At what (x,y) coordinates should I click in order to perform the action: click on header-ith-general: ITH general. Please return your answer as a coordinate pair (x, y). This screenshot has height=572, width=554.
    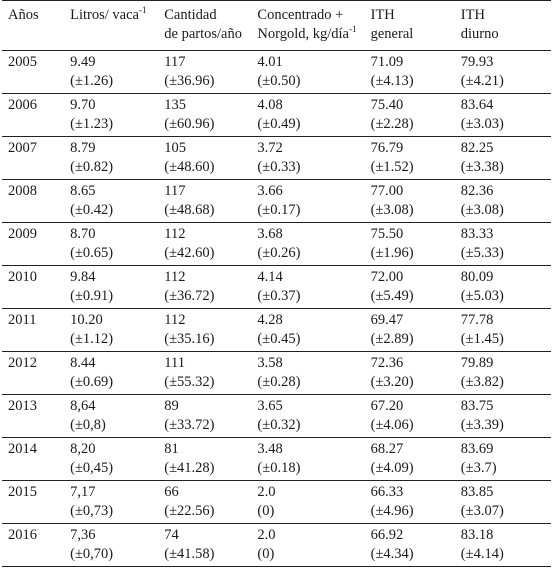
    Looking at the image, I should click on (416, 26).